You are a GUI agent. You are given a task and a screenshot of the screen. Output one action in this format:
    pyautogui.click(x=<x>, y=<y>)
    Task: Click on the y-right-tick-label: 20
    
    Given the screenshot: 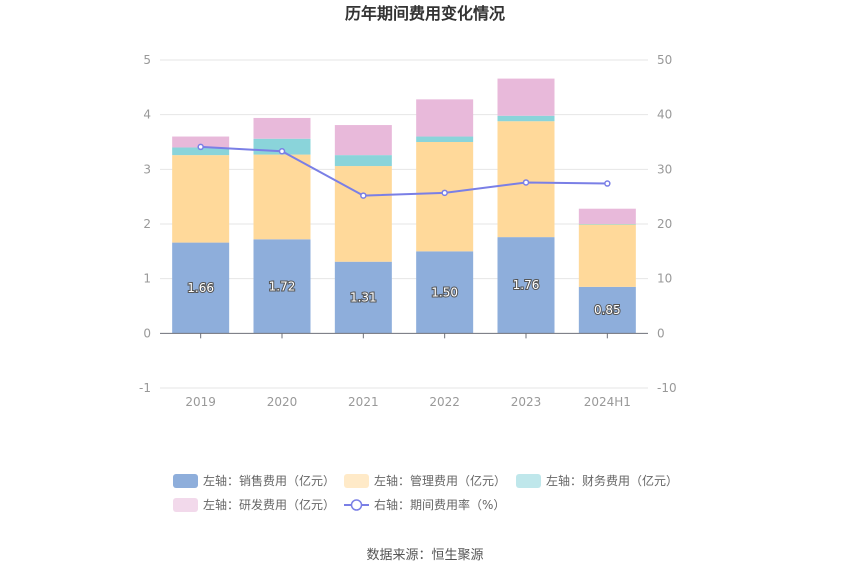 What is the action you would take?
    pyautogui.click(x=664, y=224)
    